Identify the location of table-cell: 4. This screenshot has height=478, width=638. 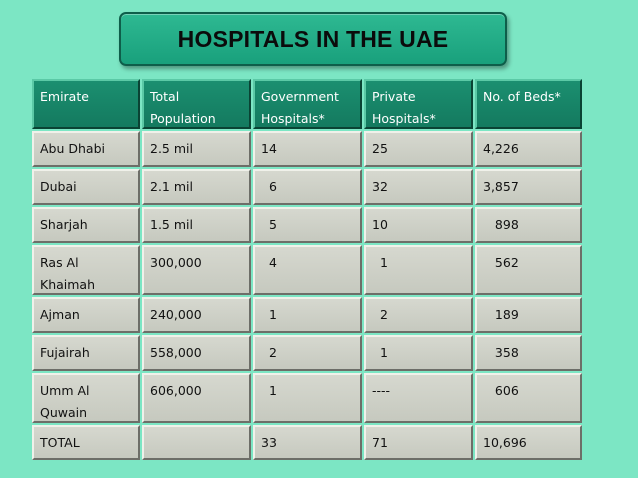
(307, 270).